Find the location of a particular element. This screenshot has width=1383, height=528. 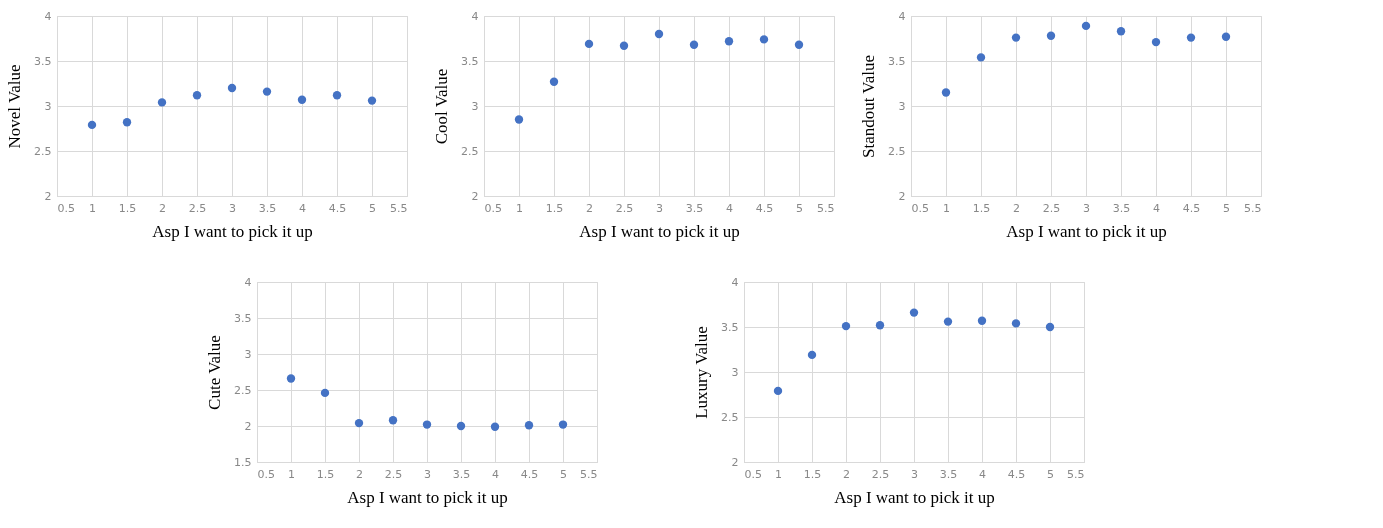

y-tick-label: 1.5 is located at coordinates (243, 462).